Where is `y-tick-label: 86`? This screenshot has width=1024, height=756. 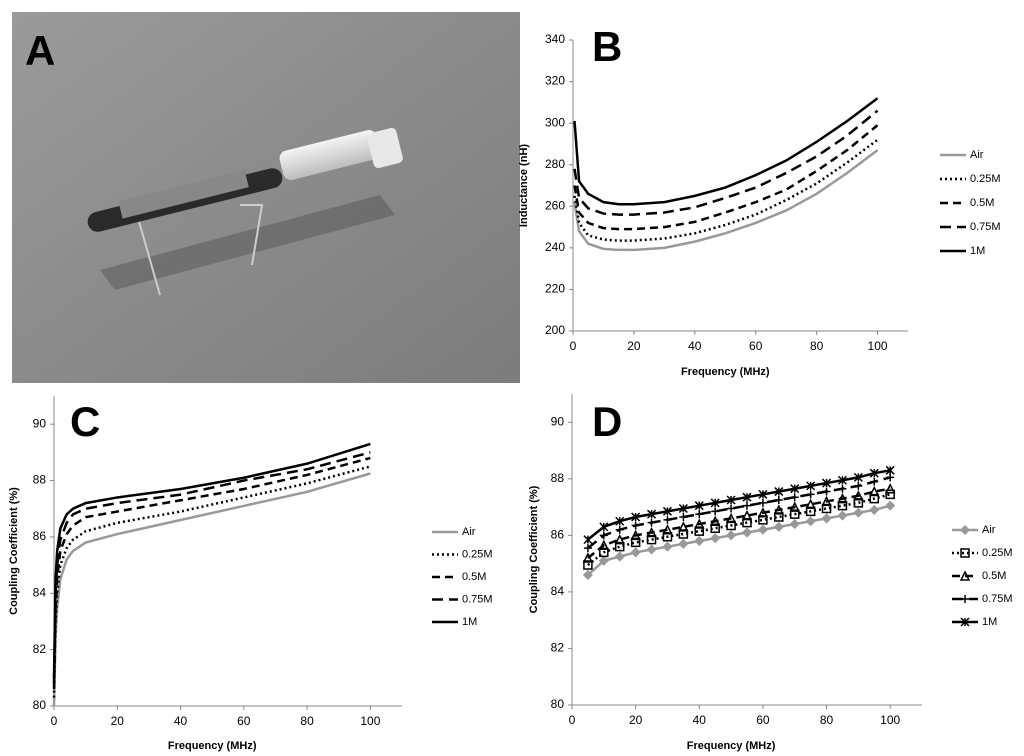
y-tick-label: 86 is located at coordinates (558, 535).